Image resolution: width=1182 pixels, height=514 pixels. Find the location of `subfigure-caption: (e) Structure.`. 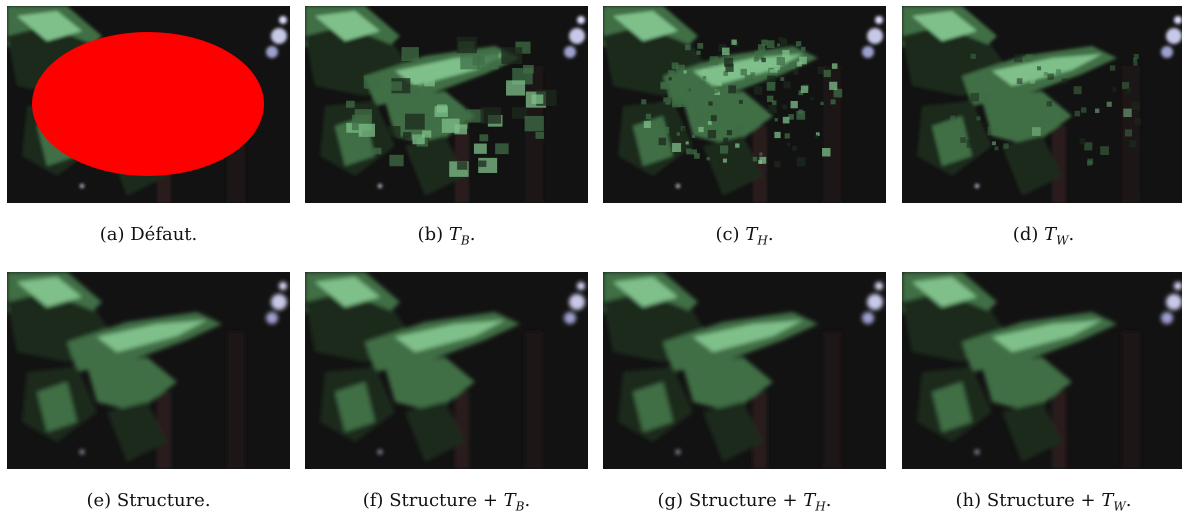

subfigure-caption: (e) Structure. is located at coordinates (148, 500).